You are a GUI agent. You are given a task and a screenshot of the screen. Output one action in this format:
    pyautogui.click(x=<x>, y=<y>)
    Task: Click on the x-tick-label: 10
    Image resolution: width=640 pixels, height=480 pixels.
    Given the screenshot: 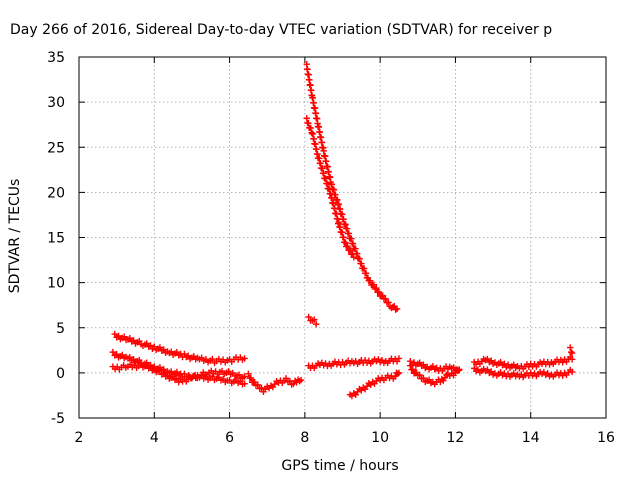 What is the action you would take?
    pyautogui.click(x=380, y=438)
    